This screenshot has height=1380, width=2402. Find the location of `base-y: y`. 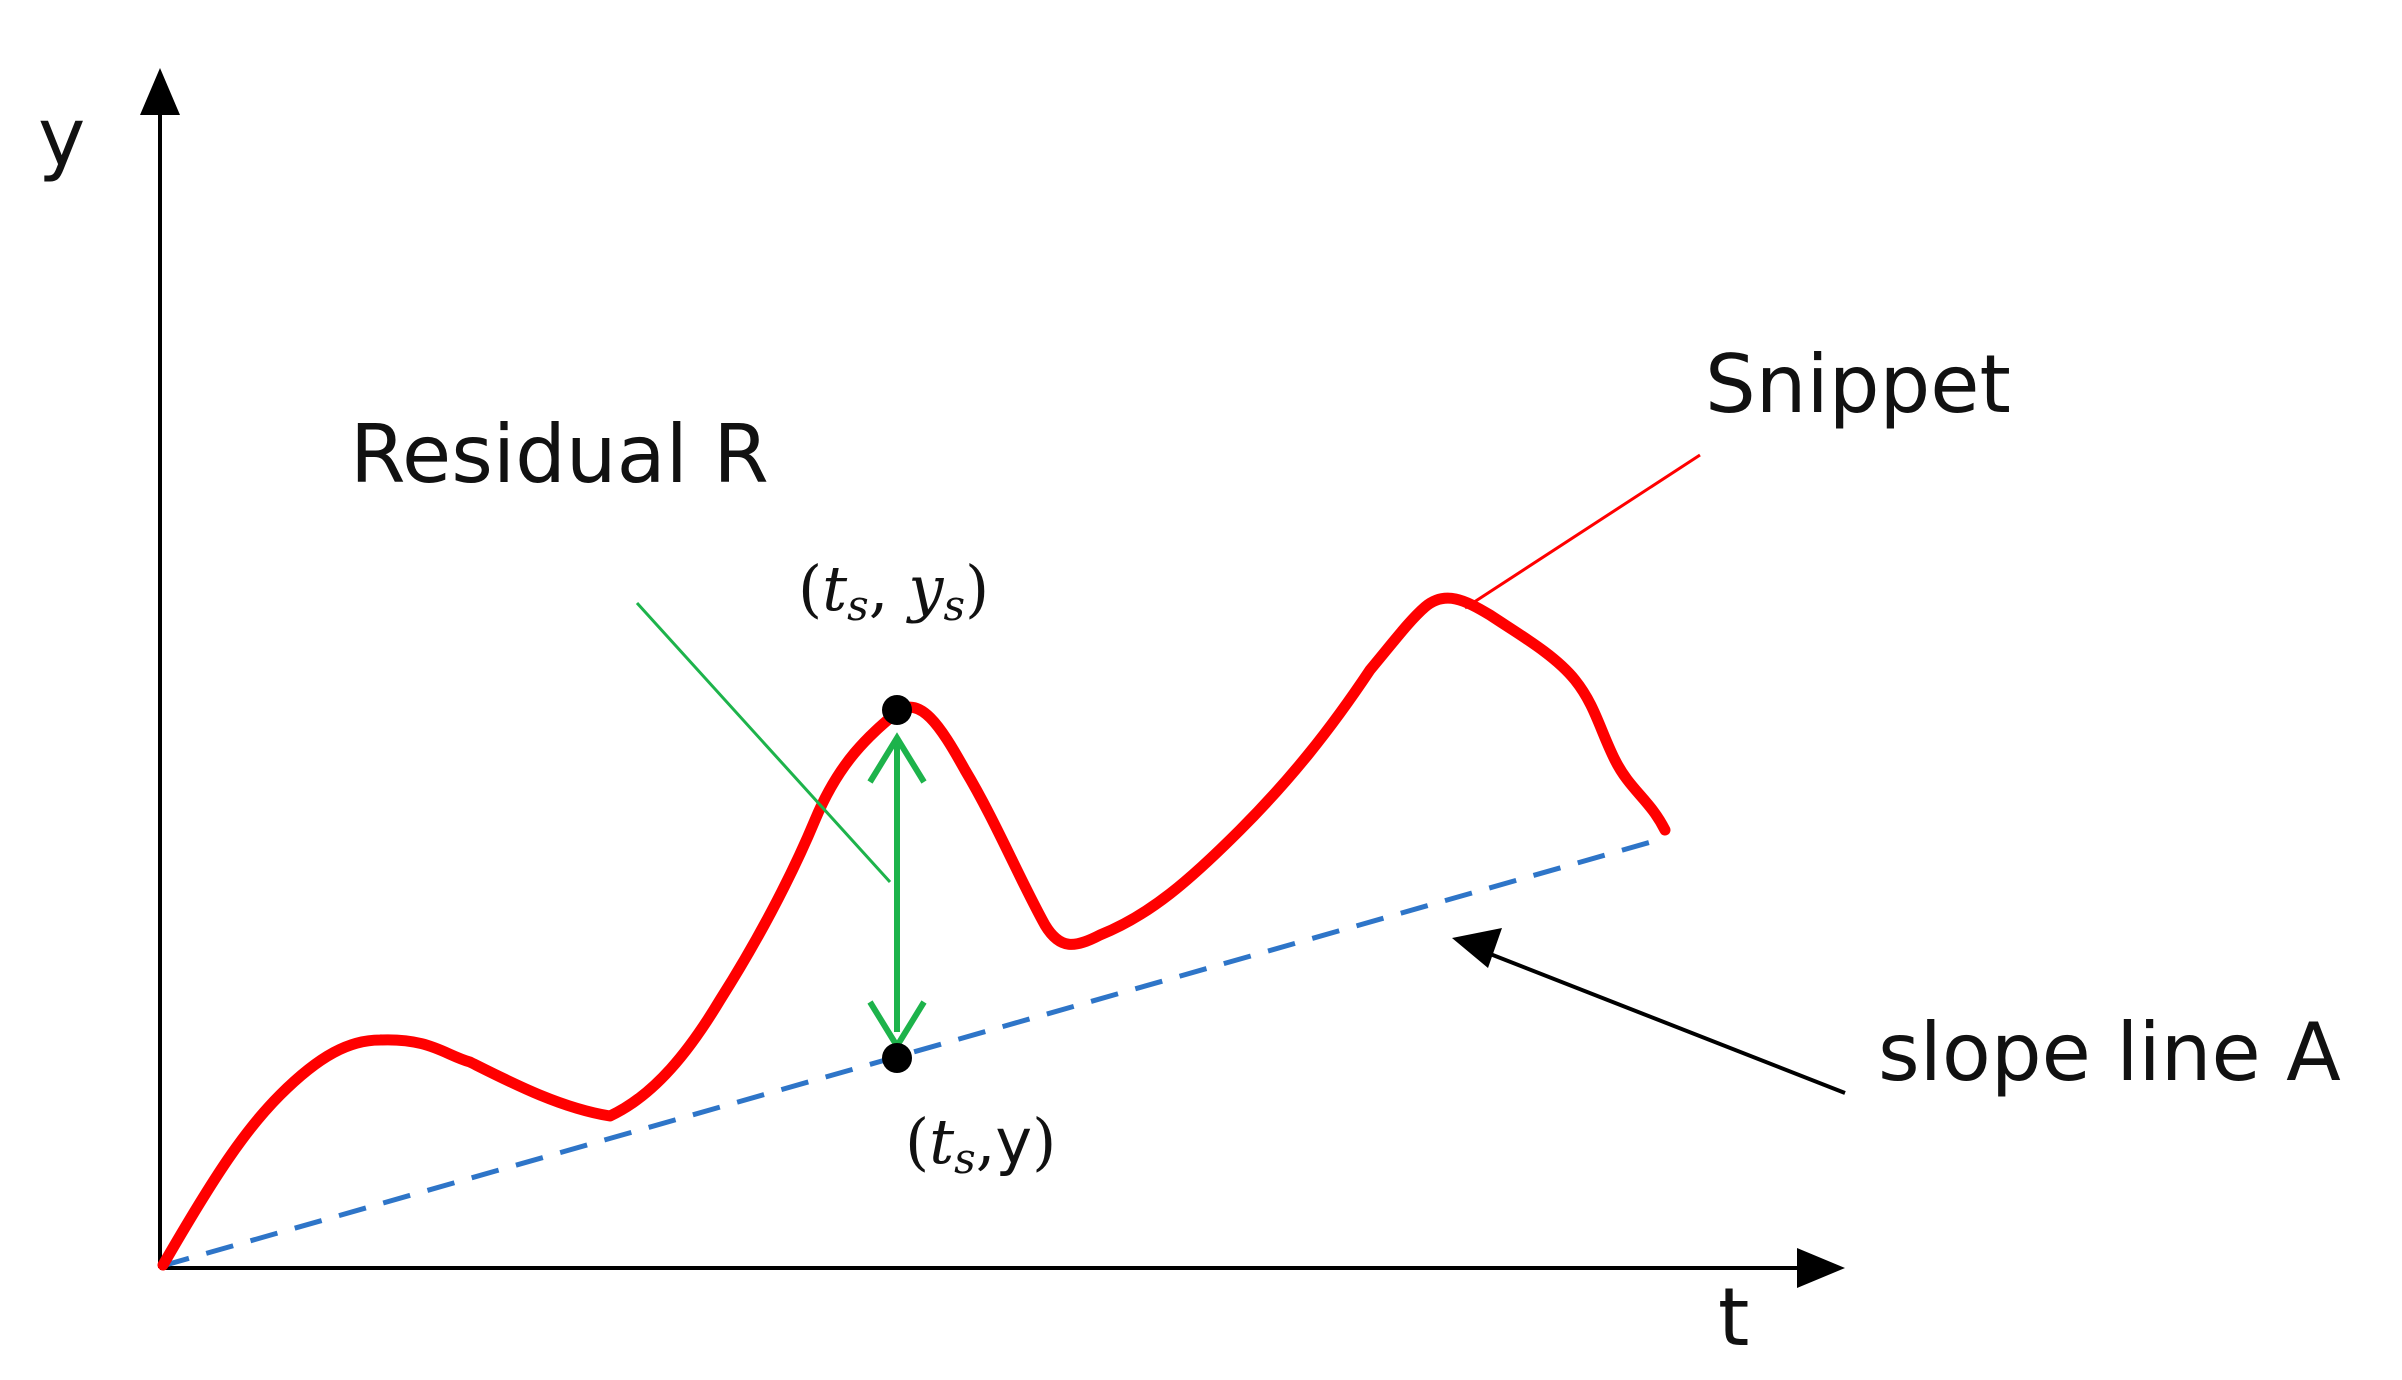

base-y: y is located at coordinates (1013, 1141).